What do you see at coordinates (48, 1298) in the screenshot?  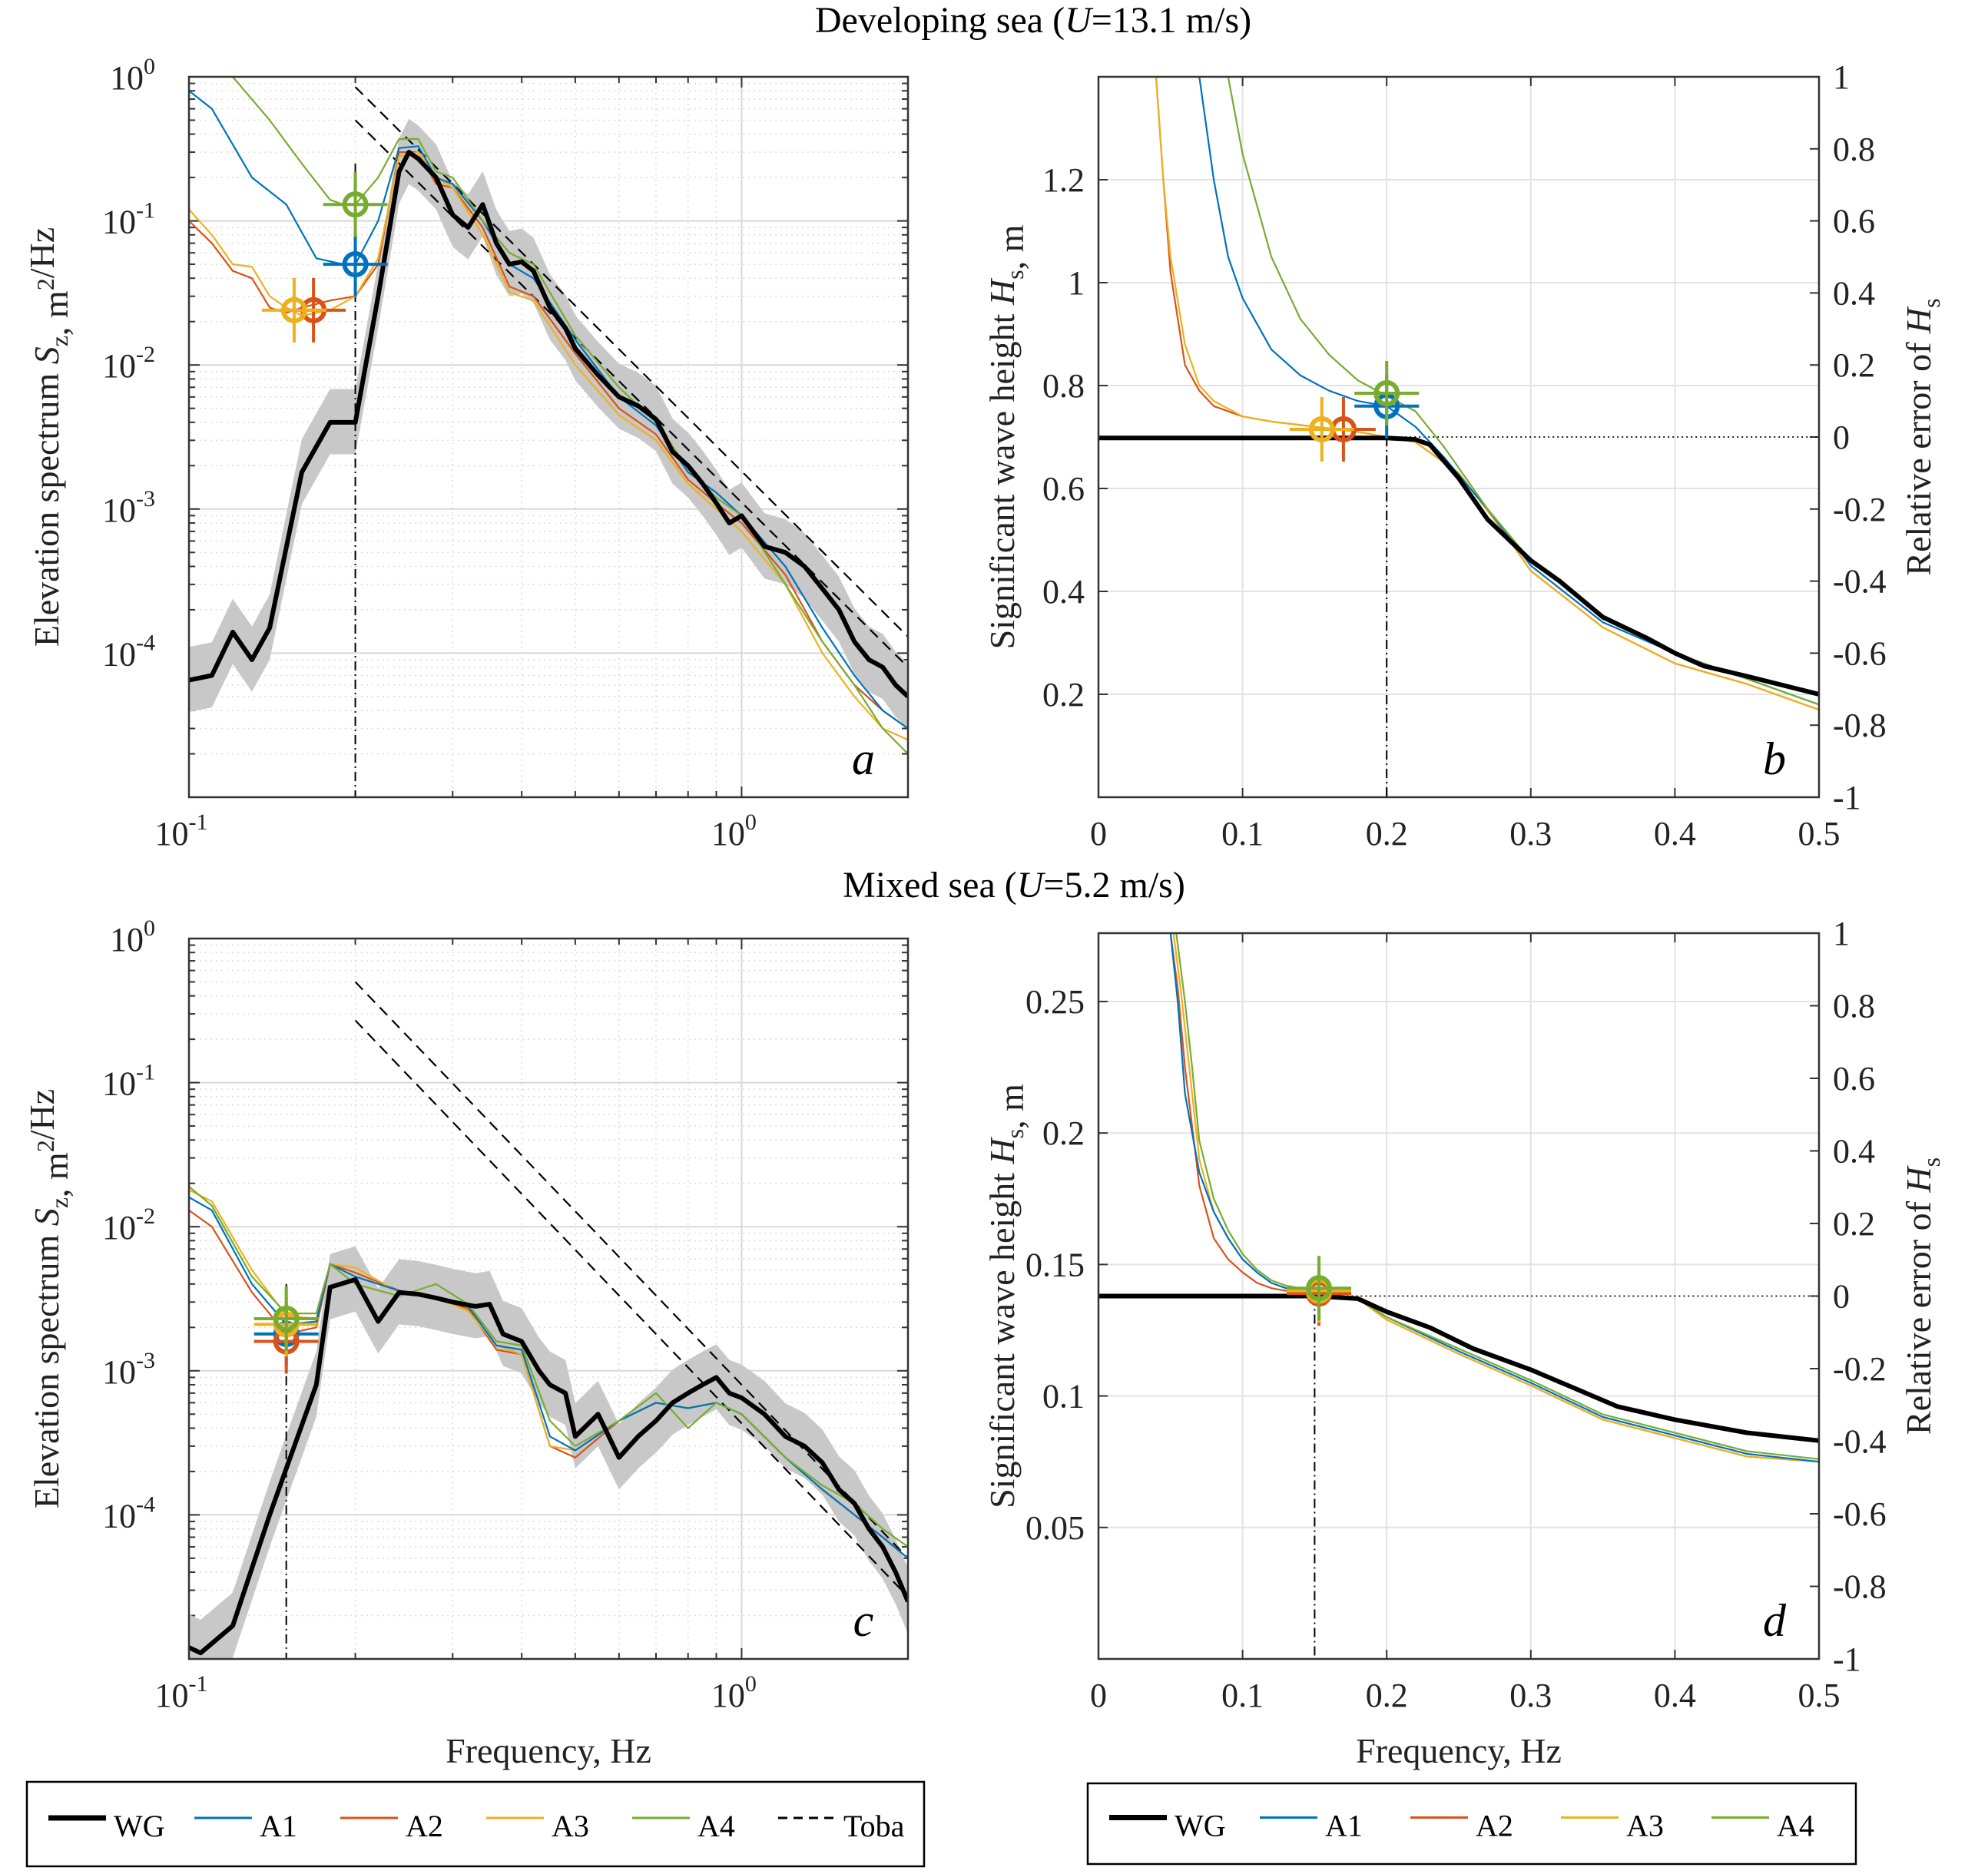 I see `y-axis-label: Elevation spectrum Sz, m2/Hz` at bounding box center [48, 1298].